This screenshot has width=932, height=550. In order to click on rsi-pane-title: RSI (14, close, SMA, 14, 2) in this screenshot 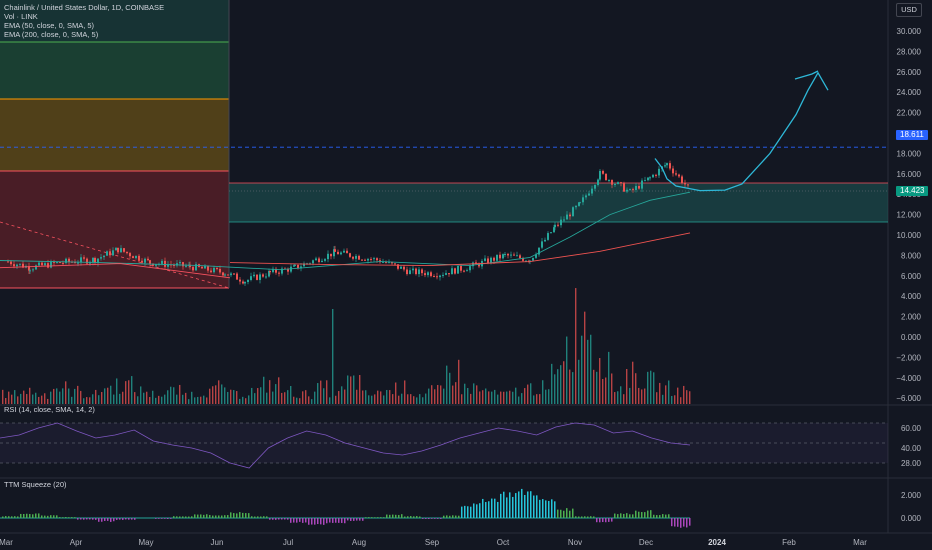, I will do `click(49, 409)`.